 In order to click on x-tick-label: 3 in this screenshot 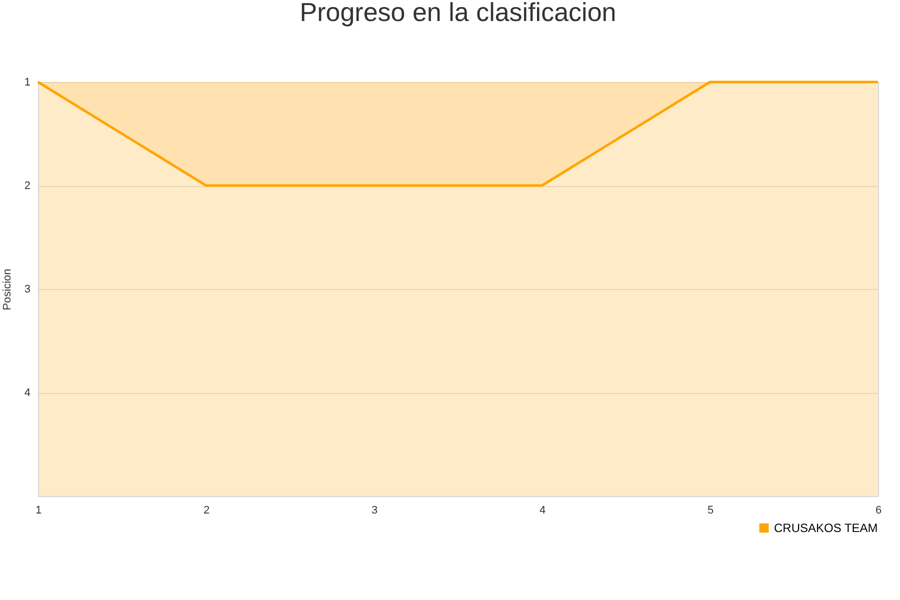, I will do `click(374, 510)`.